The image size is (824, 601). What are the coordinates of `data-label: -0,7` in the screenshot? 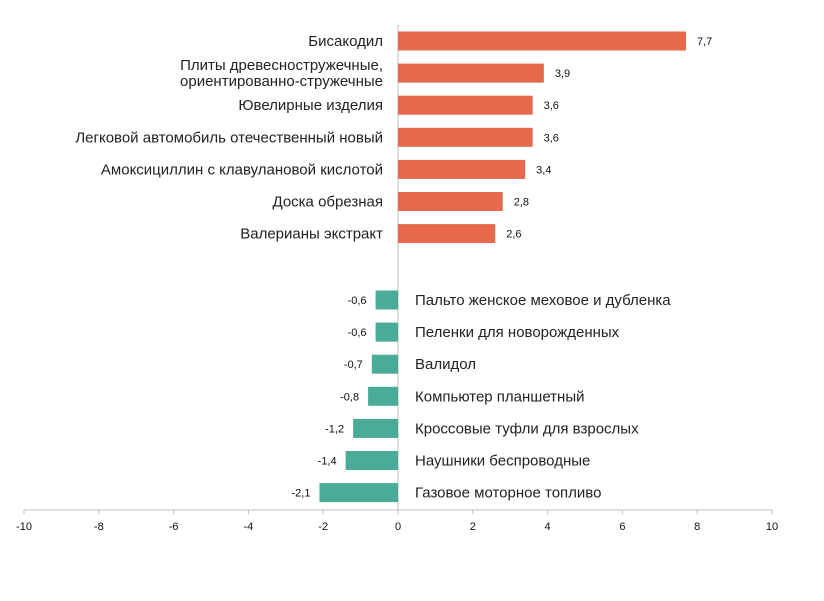 It's located at (353, 365).